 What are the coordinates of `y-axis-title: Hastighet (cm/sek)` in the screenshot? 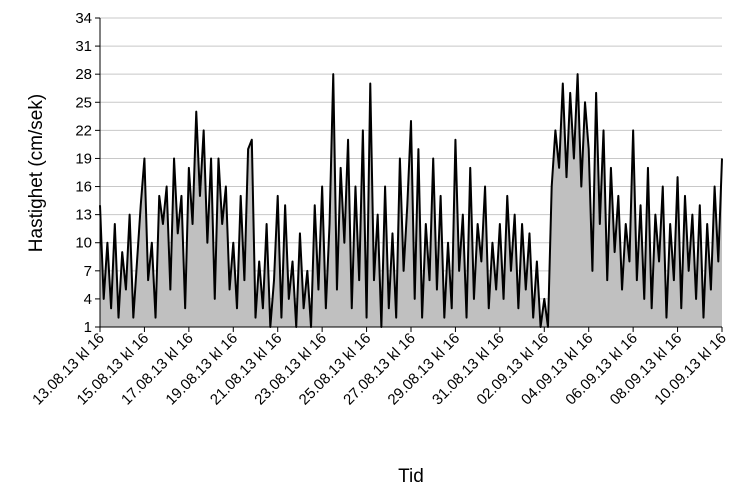 It's located at (36, 173).